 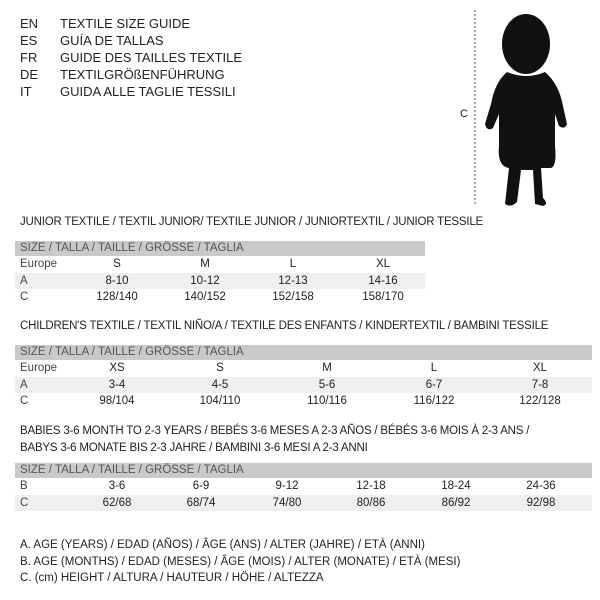 I want to click on title-es: ES GUÍA DE TALLAS, so click(x=131, y=40).